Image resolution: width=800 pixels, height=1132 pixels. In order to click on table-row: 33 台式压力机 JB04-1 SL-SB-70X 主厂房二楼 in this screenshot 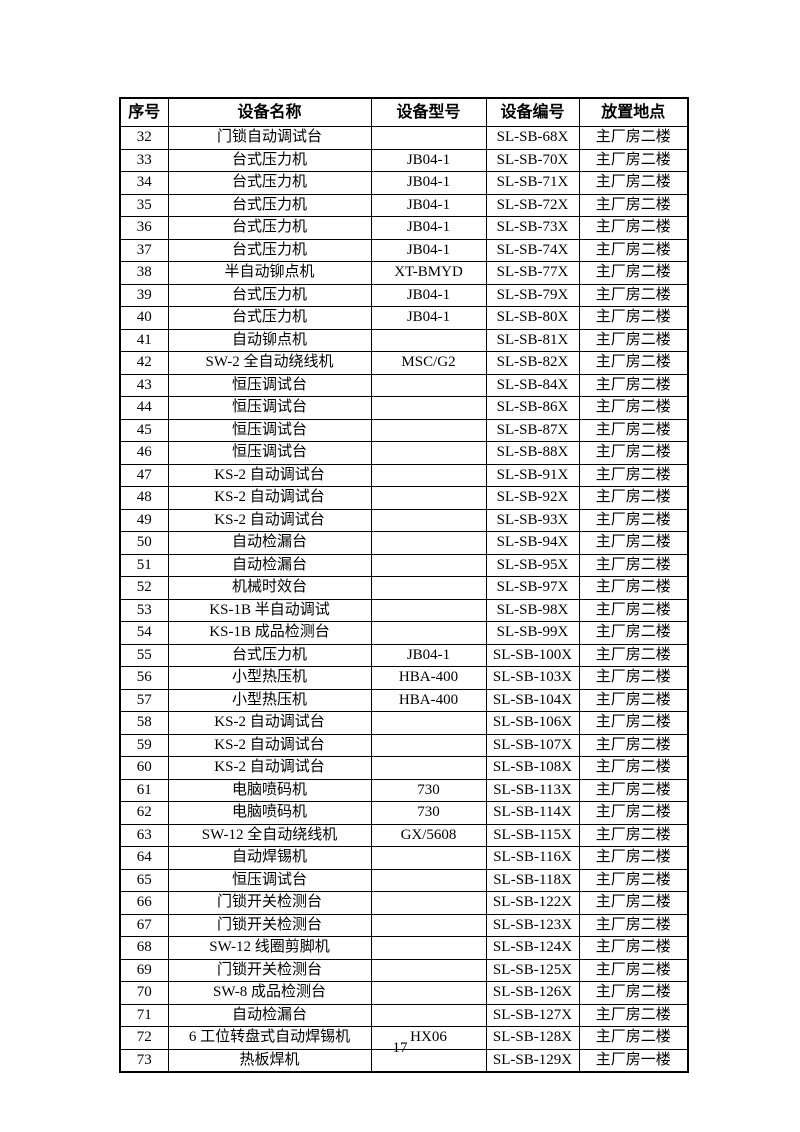, I will do `click(404, 160)`.